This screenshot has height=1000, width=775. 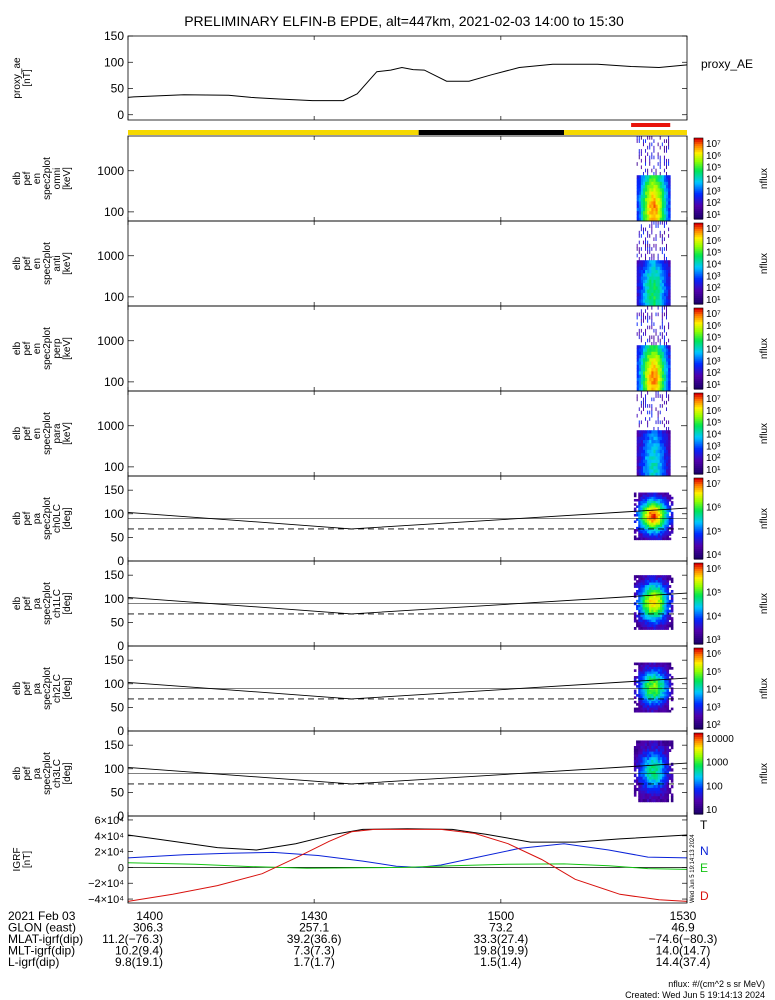 What do you see at coordinates (27, 518) in the screenshot?
I see `axis-label-line: pef` at bounding box center [27, 518].